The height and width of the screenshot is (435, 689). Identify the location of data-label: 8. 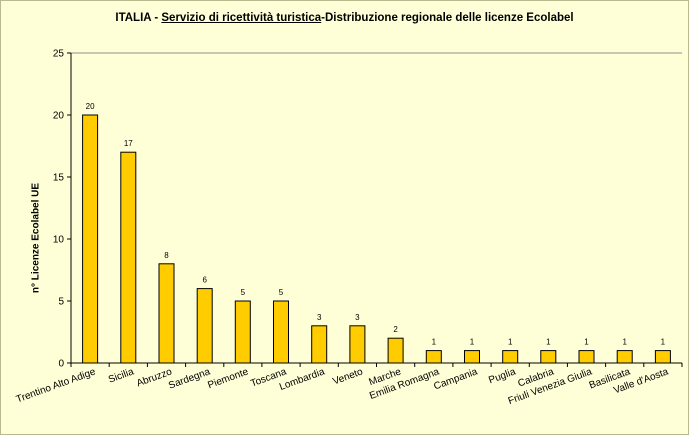
(166, 255).